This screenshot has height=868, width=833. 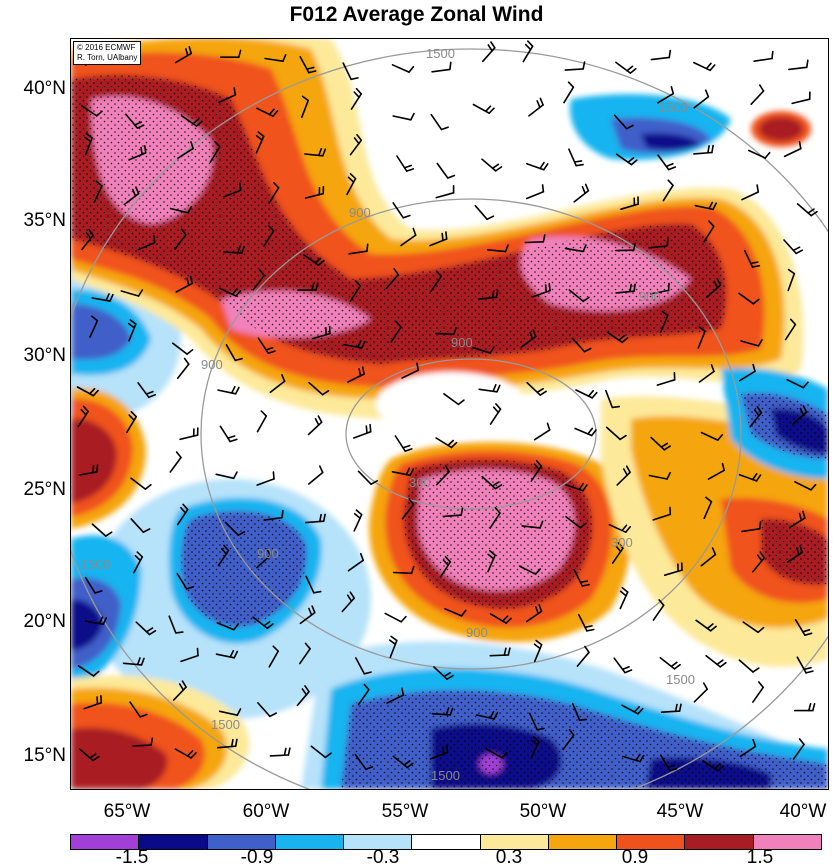 What do you see at coordinates (257, 858) in the screenshot?
I see `colorbar-label-neg0-9: -0.9` at bounding box center [257, 858].